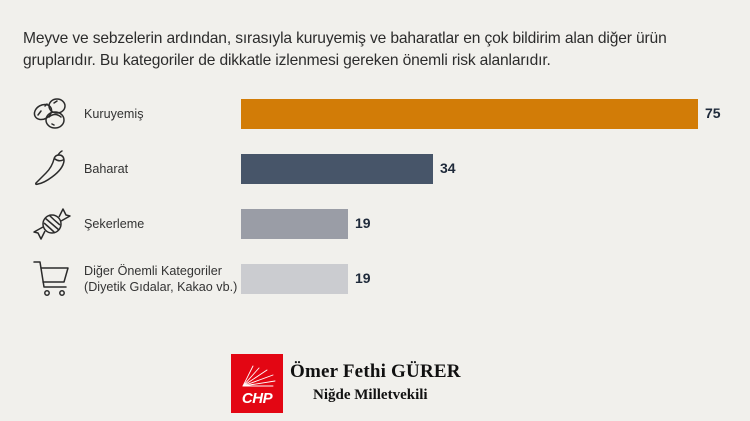 The image size is (750, 421). Describe the element at coordinates (294, 224) in the screenshot. I see `bar-sekerleme` at that location.